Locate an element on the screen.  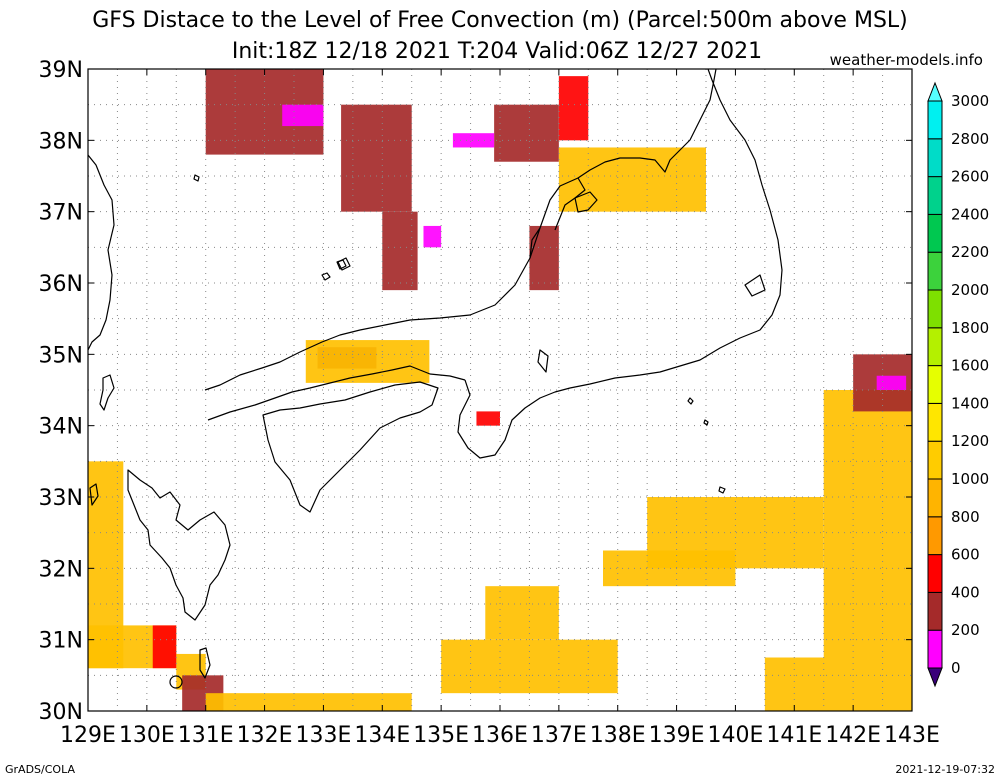
colorbar-max-arrow is located at coordinates (935, 91).